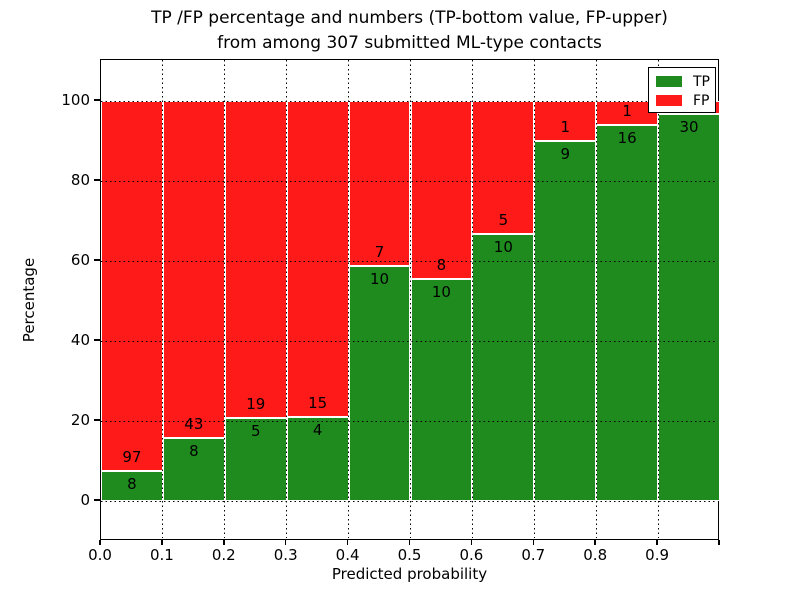  I want to click on fp-count-label: 8, so click(441, 264).